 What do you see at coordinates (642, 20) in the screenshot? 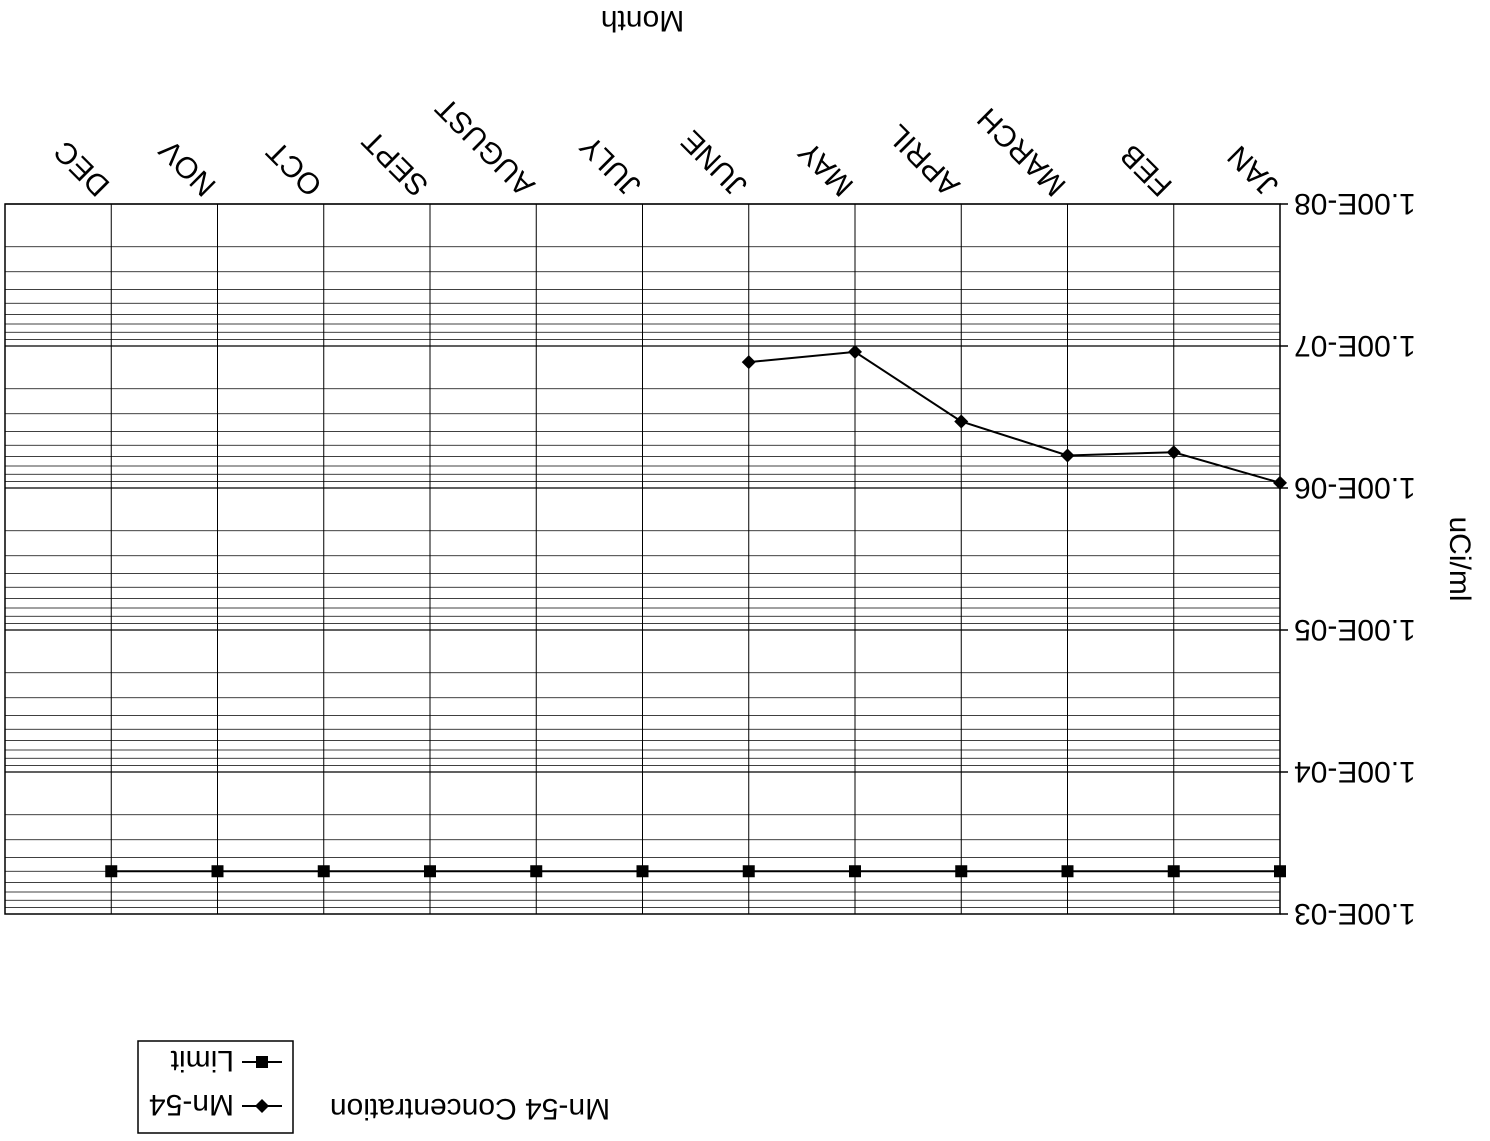
I see `x-axis-title: Month` at bounding box center [642, 20].